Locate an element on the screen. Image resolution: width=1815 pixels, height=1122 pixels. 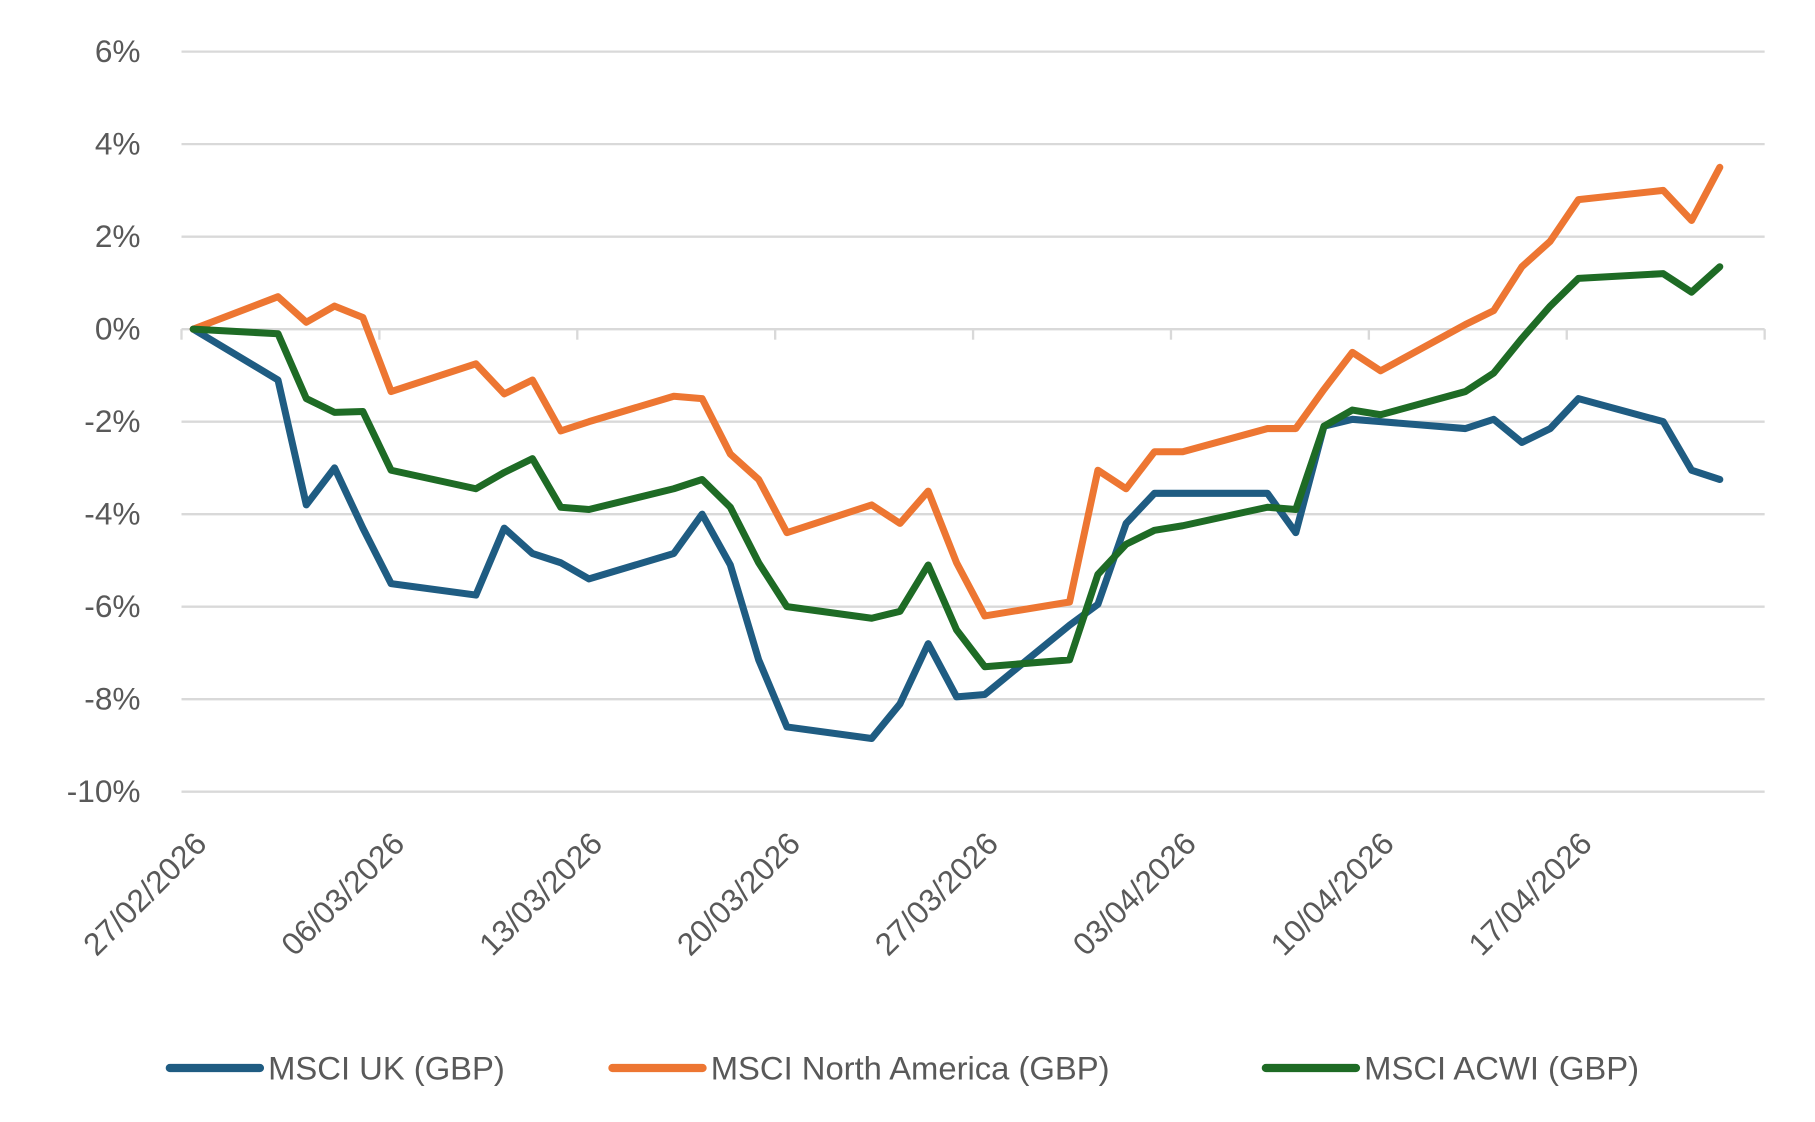
y-axis-tick-labels: 6% 4% 2% 0% -2% -4% -6% -8% -10% is located at coordinates (104, 421).